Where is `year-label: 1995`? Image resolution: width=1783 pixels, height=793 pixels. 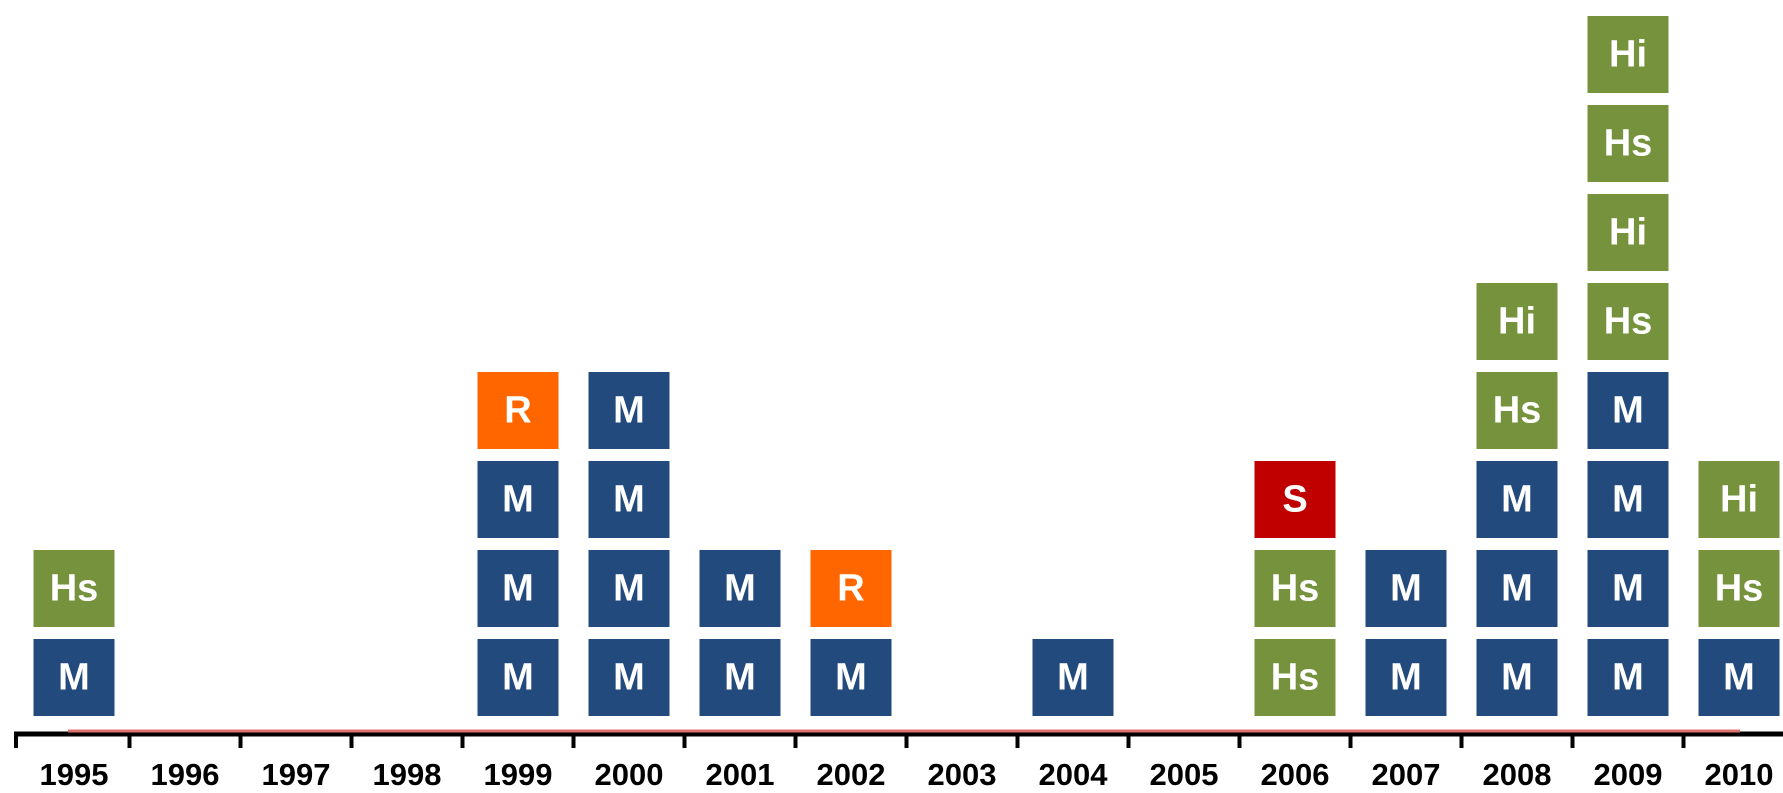 year-label: 1995 is located at coordinates (74, 774).